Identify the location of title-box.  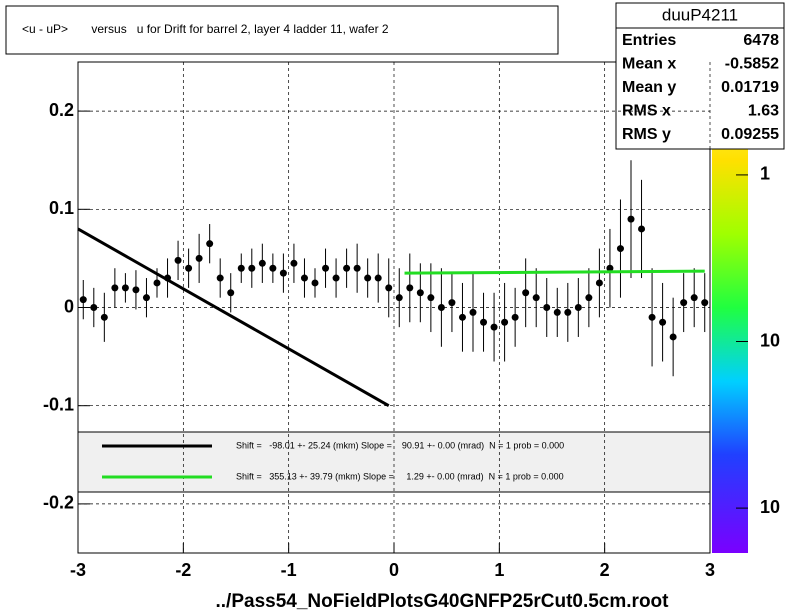
(282, 30).